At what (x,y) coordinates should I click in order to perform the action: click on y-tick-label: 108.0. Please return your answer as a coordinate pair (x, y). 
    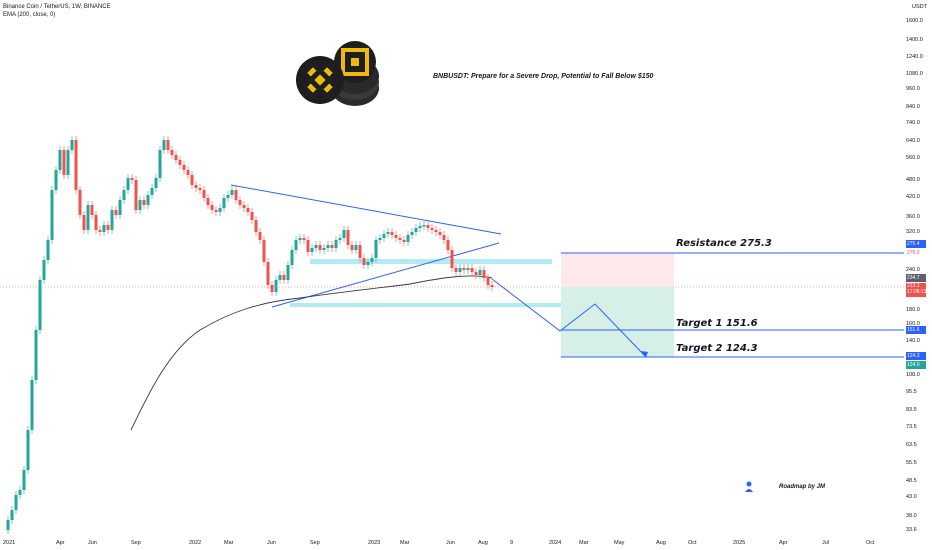
    Looking at the image, I should click on (913, 375).